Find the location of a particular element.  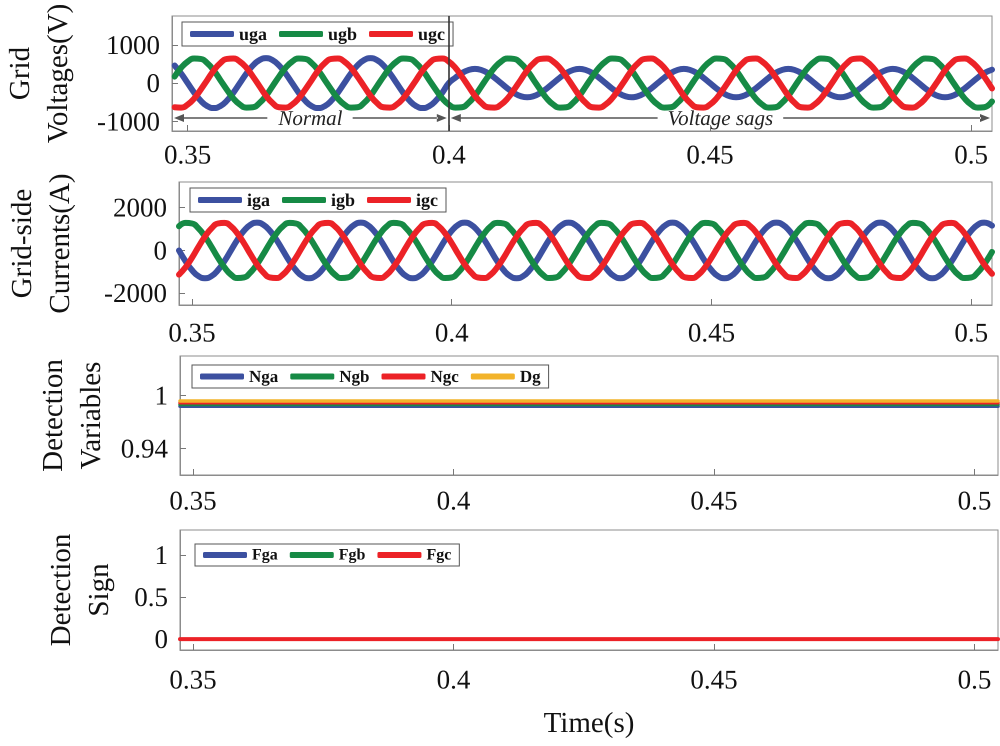

legend-label: uga is located at coordinates (253, 34).